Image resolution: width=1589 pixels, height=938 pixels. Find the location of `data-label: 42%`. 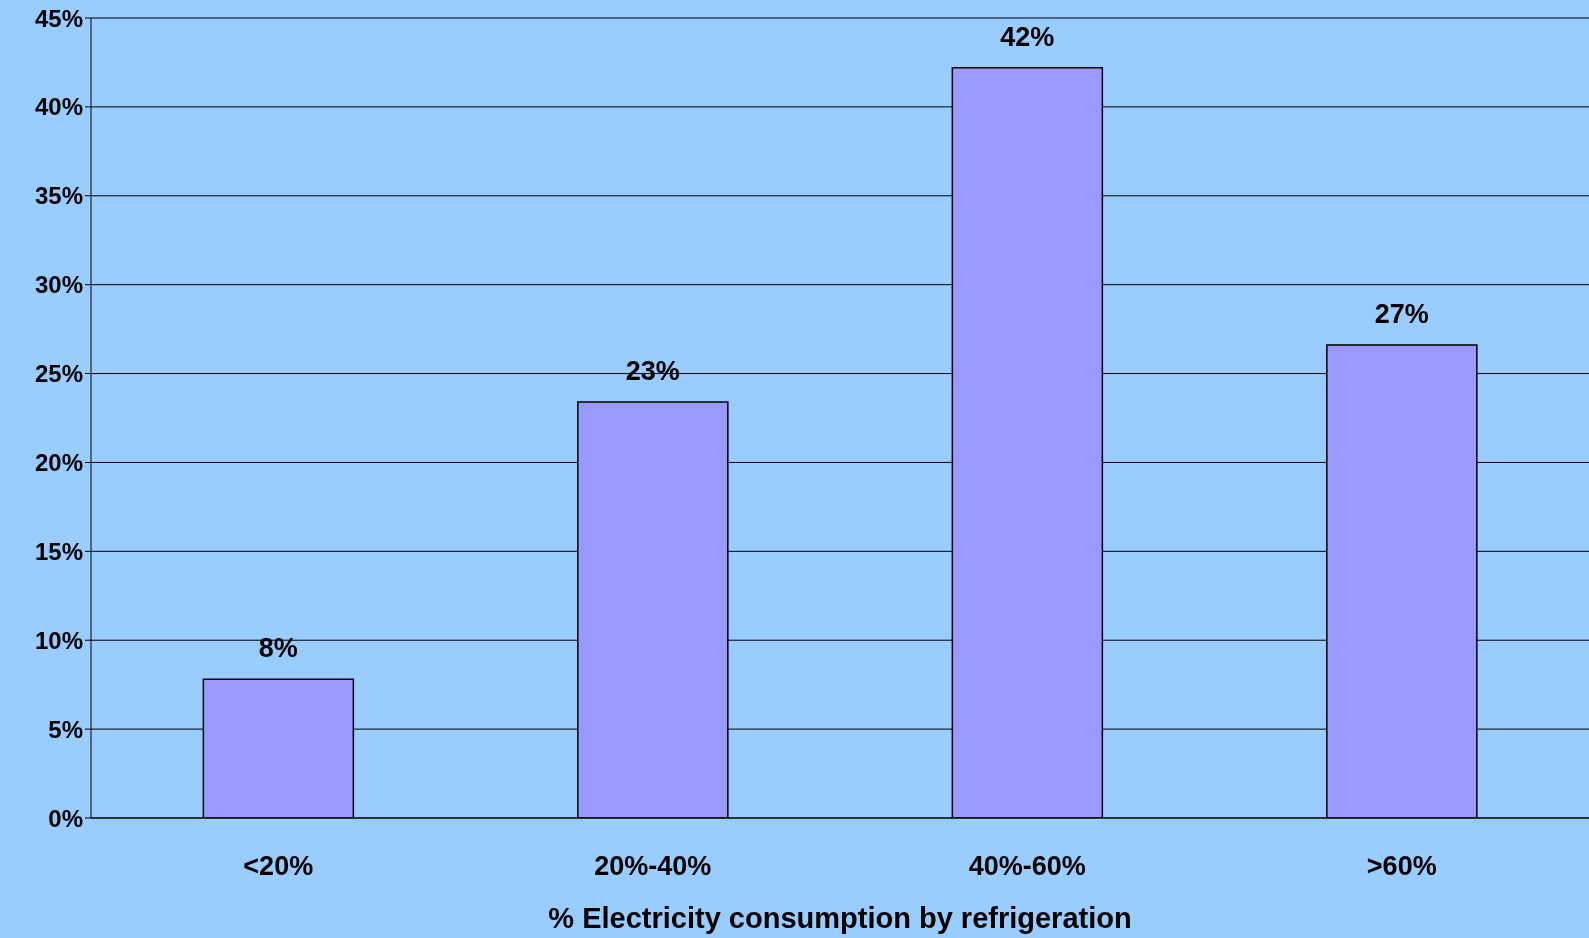

data-label: 42% is located at coordinates (1027, 36).